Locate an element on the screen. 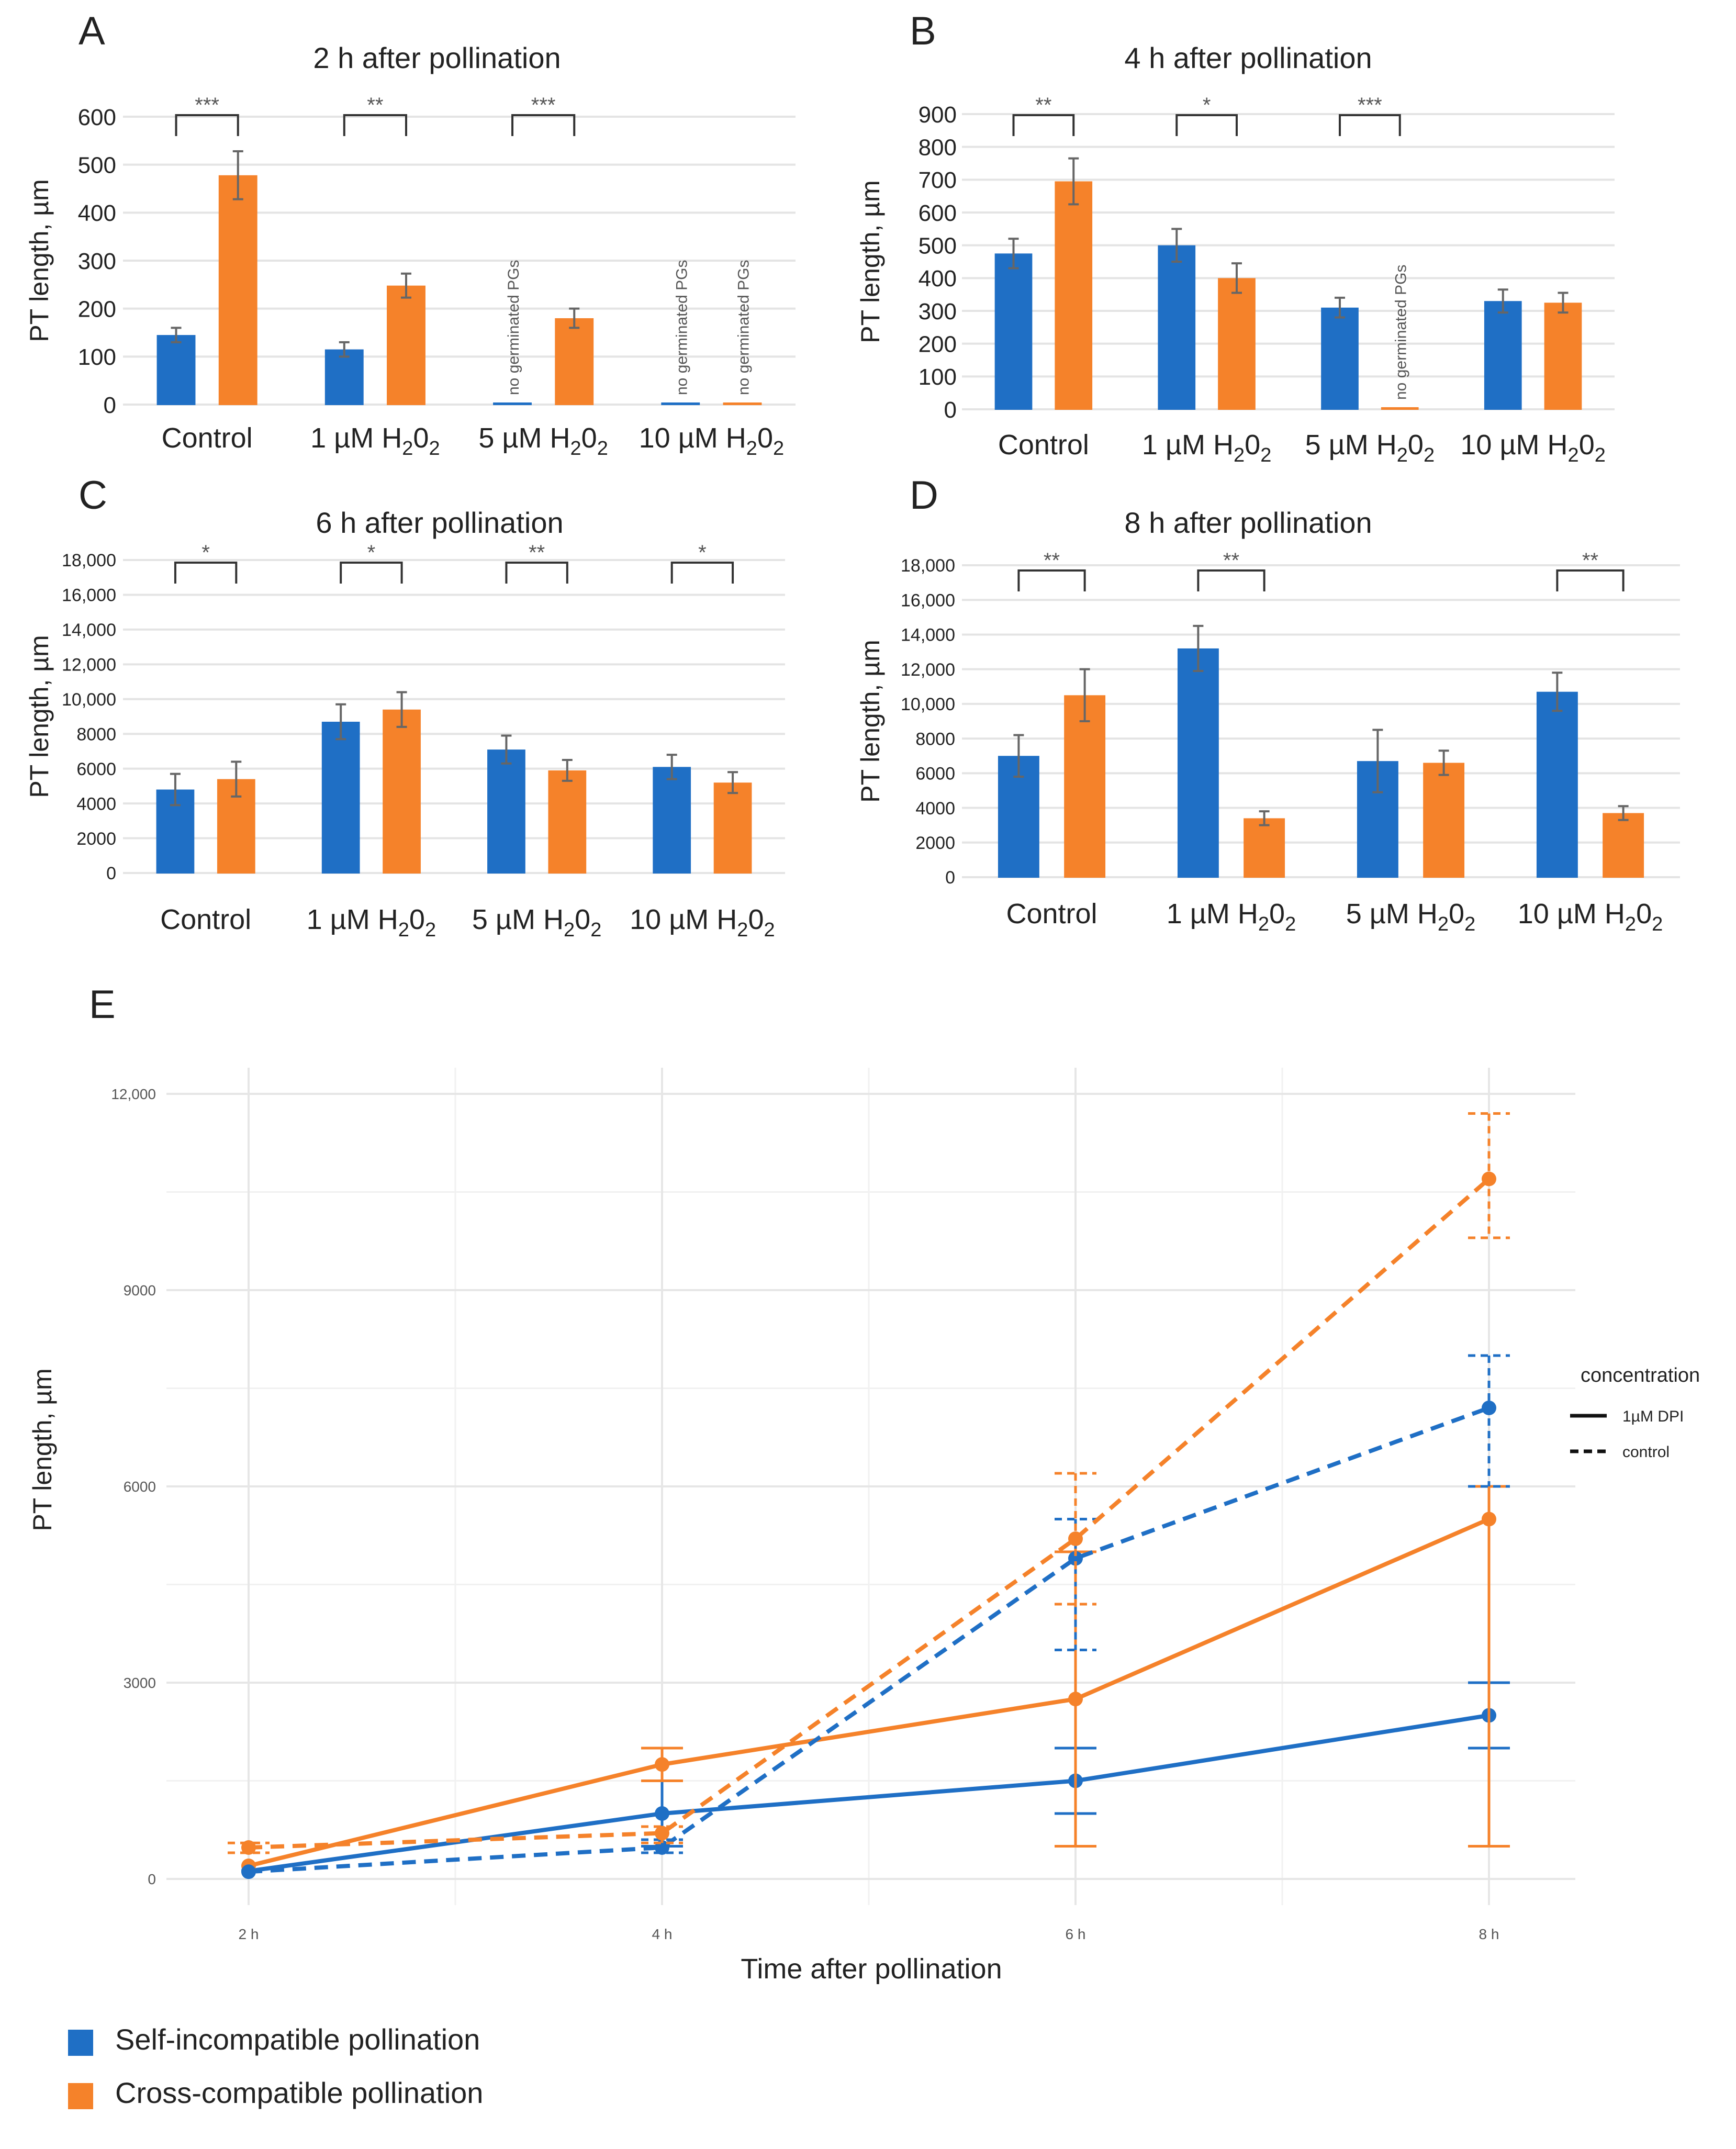 This screenshot has height=2149, width=1736. legend-cross-compatible: Cross-compatible pollination is located at coordinates (486, 2095).